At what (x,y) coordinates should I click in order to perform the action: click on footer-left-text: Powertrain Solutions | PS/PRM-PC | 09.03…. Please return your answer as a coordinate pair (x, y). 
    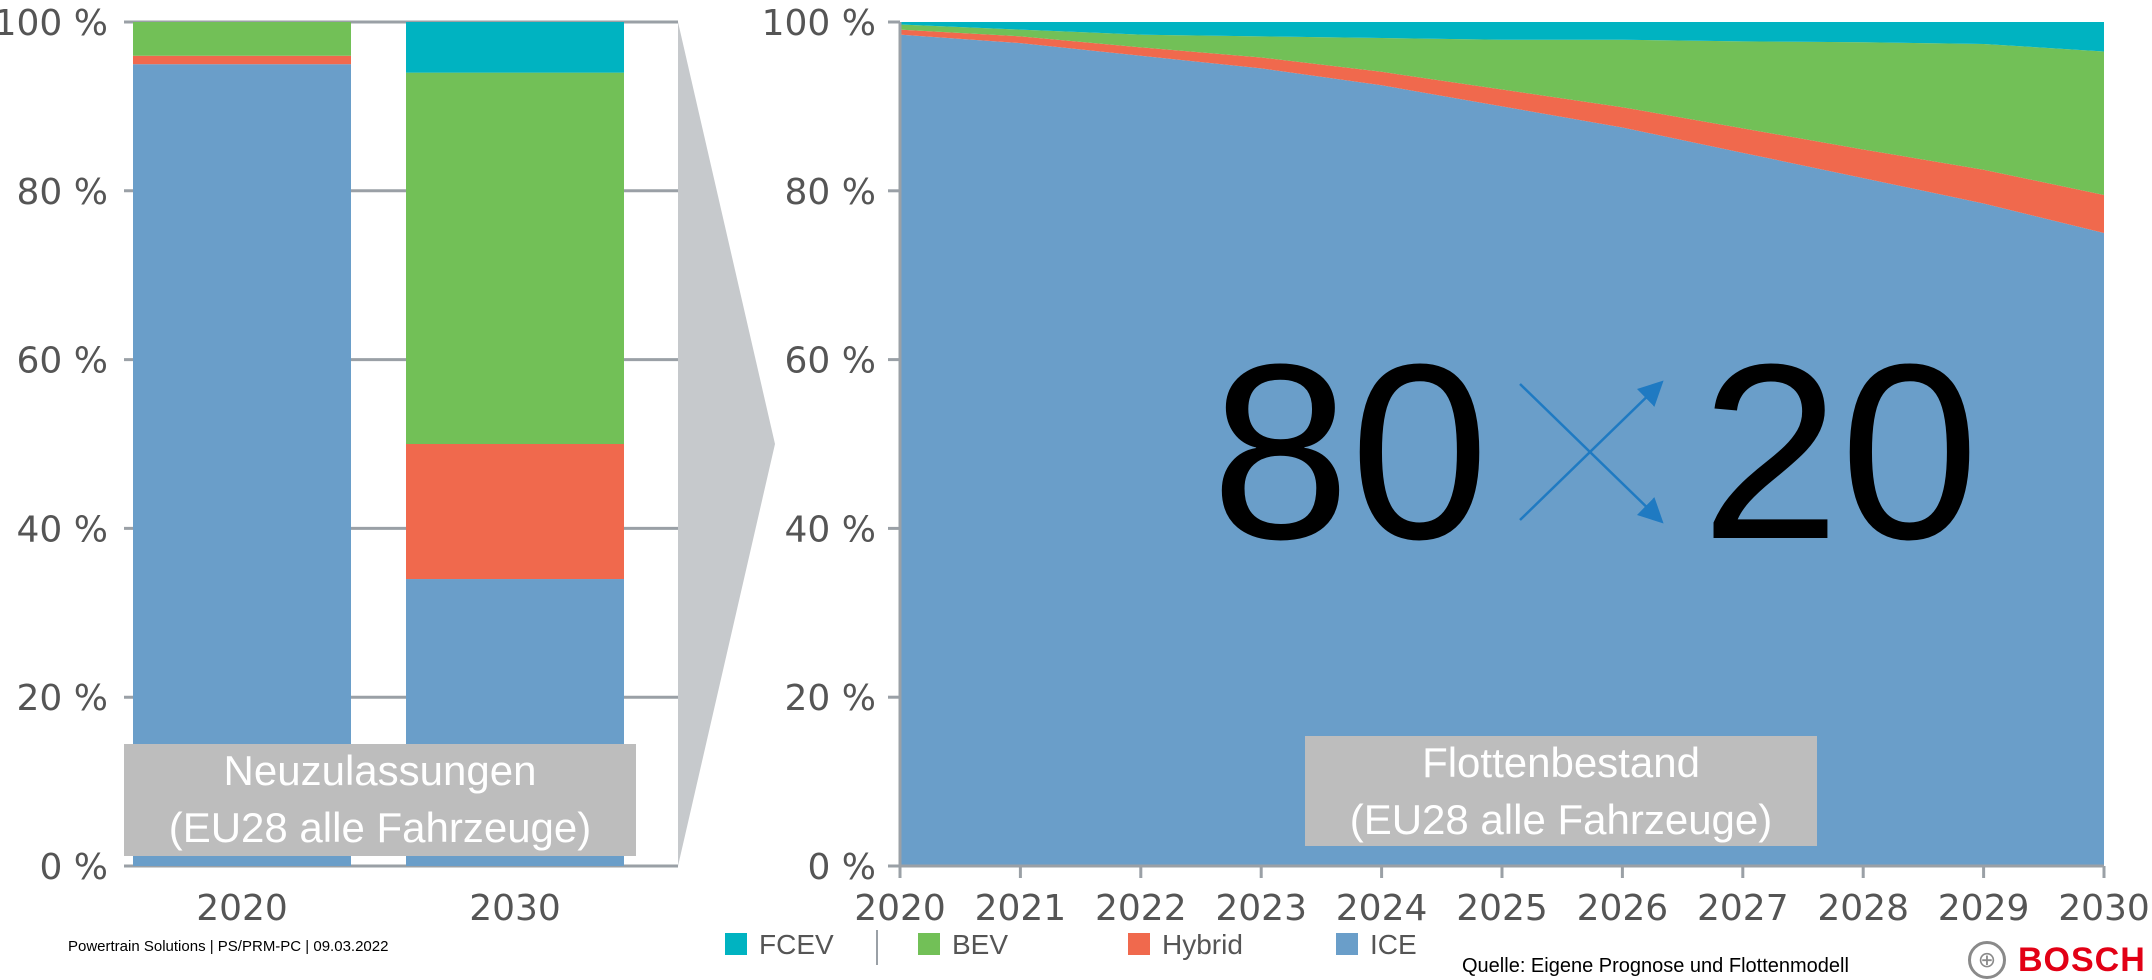
    Looking at the image, I should click on (228, 946).